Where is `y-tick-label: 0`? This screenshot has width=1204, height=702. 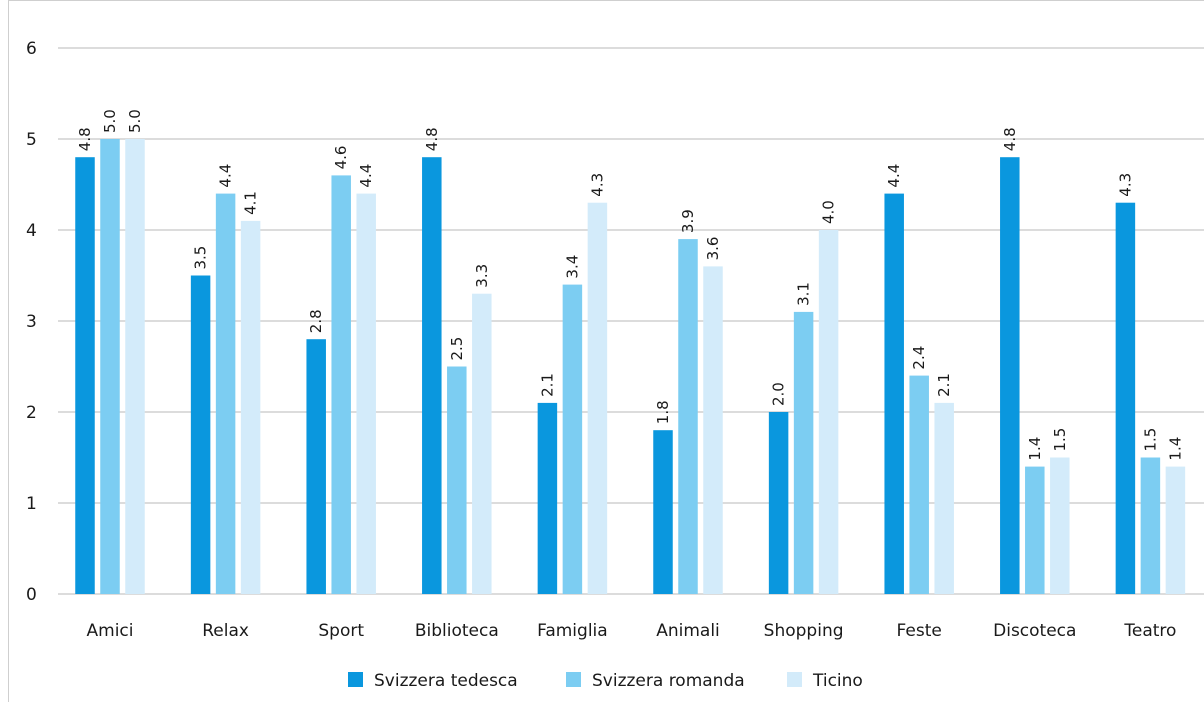 y-tick-label: 0 is located at coordinates (31, 595).